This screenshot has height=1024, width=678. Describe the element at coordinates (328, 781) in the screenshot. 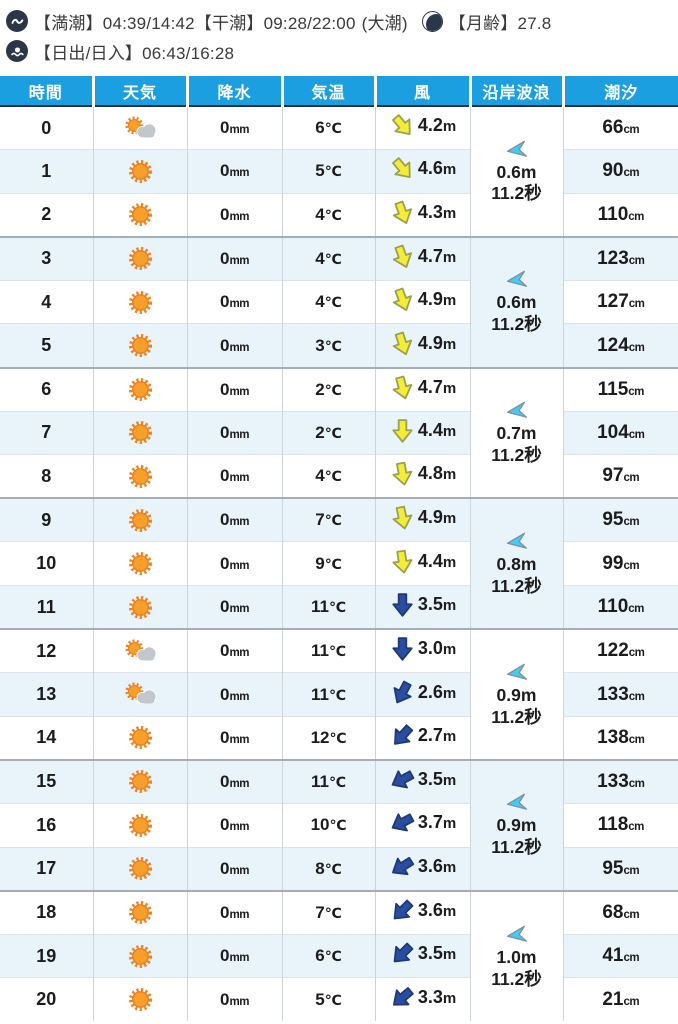

I see `temp-cell: 11℃` at that location.